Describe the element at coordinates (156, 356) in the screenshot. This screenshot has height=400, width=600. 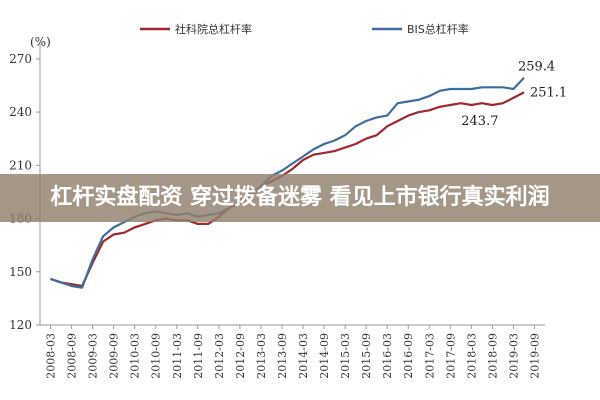
I see `x-tick-label: 2010-09` at that location.